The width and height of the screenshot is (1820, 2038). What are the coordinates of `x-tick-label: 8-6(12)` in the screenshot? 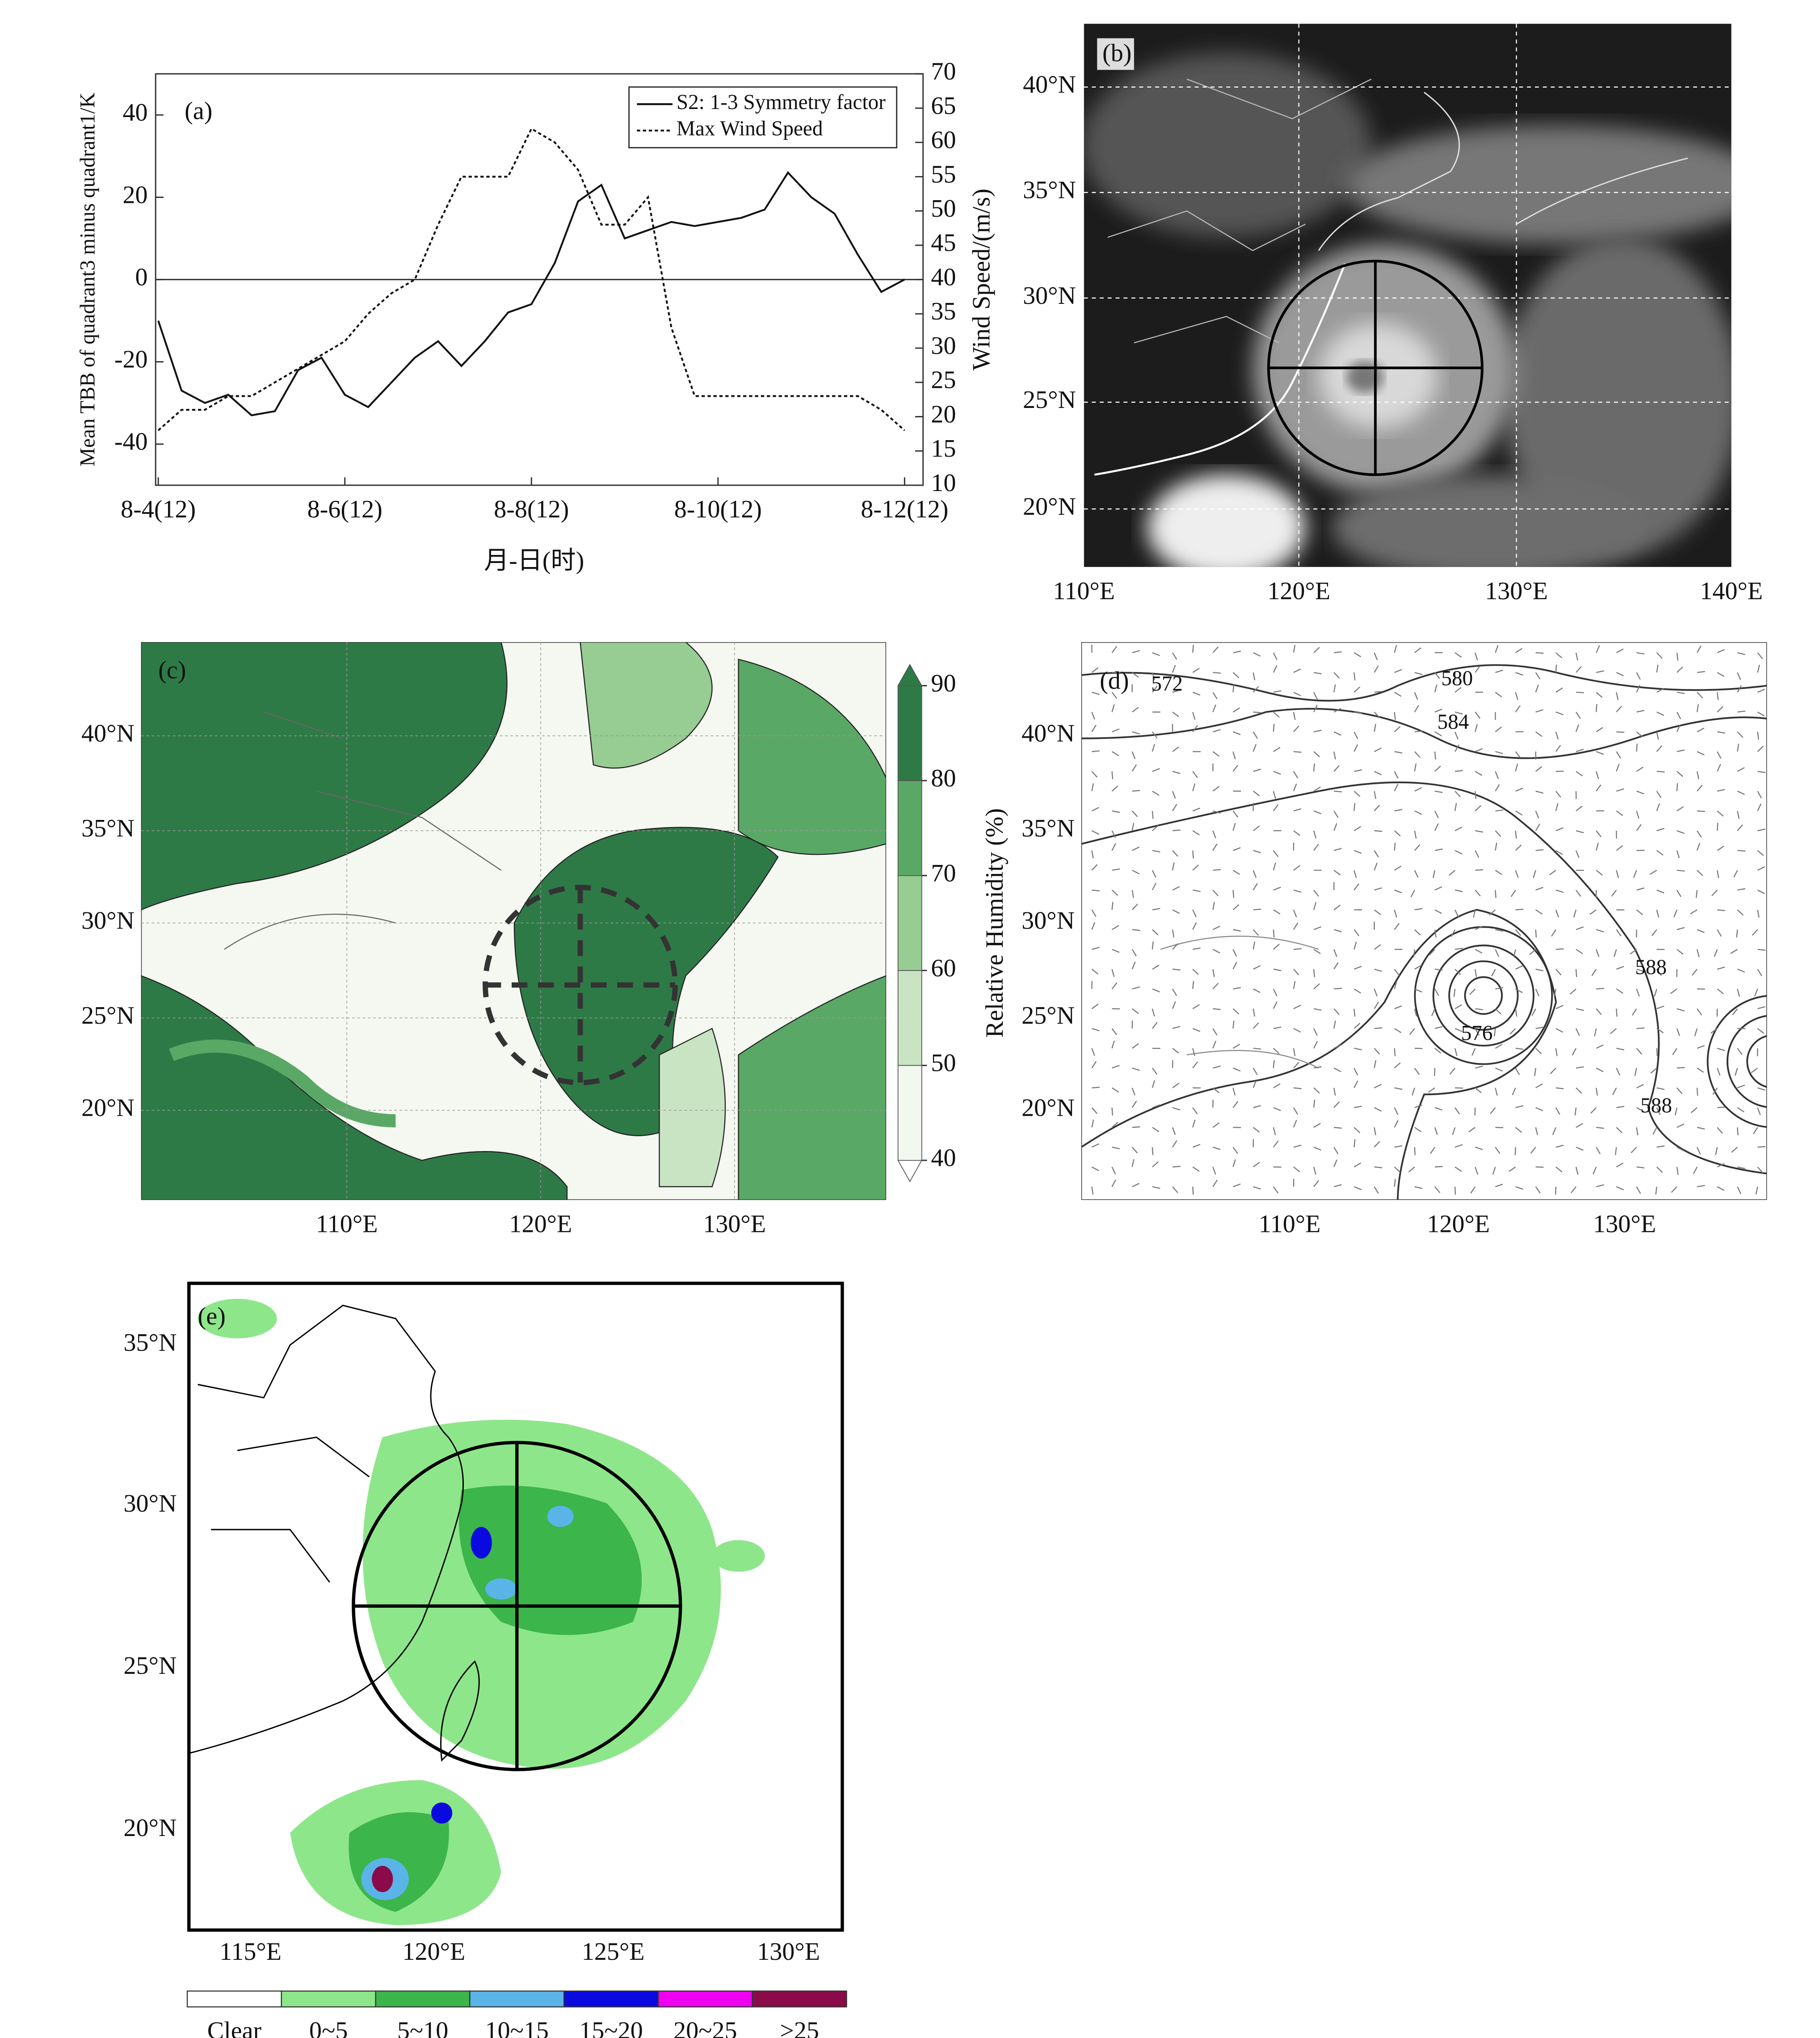 It's located at (344, 509).